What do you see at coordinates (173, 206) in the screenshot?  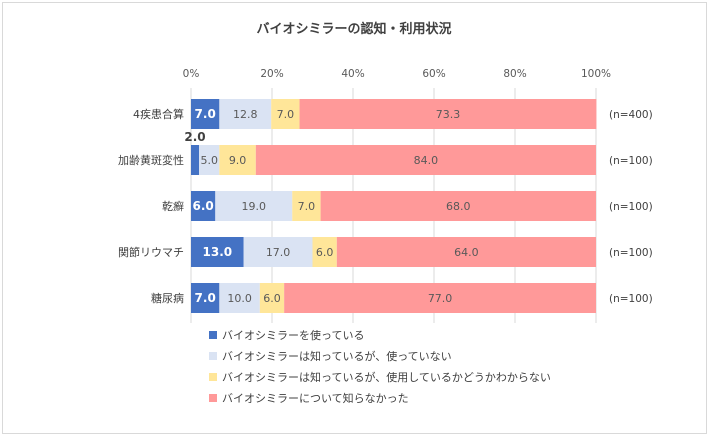 I see `category-label: 乾癬` at bounding box center [173, 206].